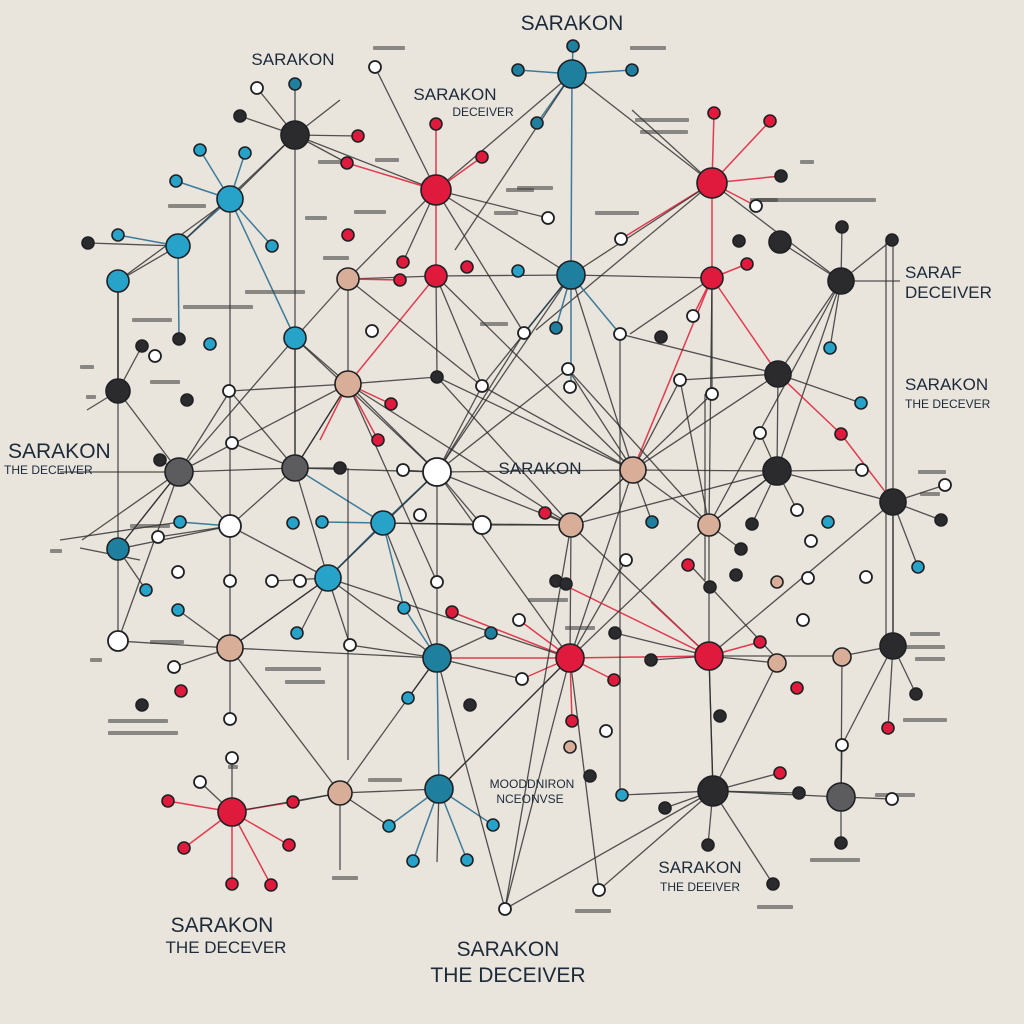 This screenshot has height=1024, width=1024. What do you see at coordinates (933, 272) in the screenshot?
I see `label-right-top-name: SARAF` at bounding box center [933, 272].